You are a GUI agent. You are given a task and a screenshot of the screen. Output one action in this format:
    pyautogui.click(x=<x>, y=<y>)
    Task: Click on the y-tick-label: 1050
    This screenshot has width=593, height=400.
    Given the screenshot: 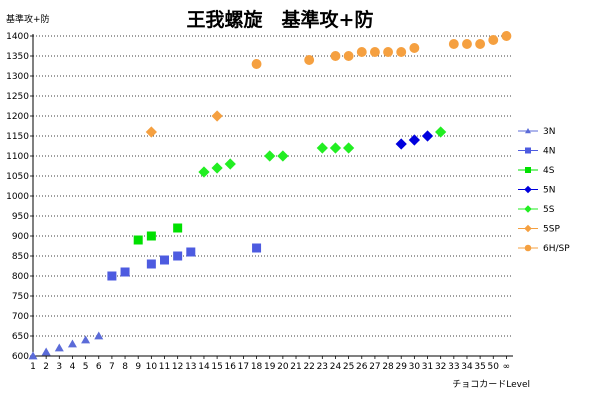 What is the action you would take?
    pyautogui.click(x=17, y=177)
    